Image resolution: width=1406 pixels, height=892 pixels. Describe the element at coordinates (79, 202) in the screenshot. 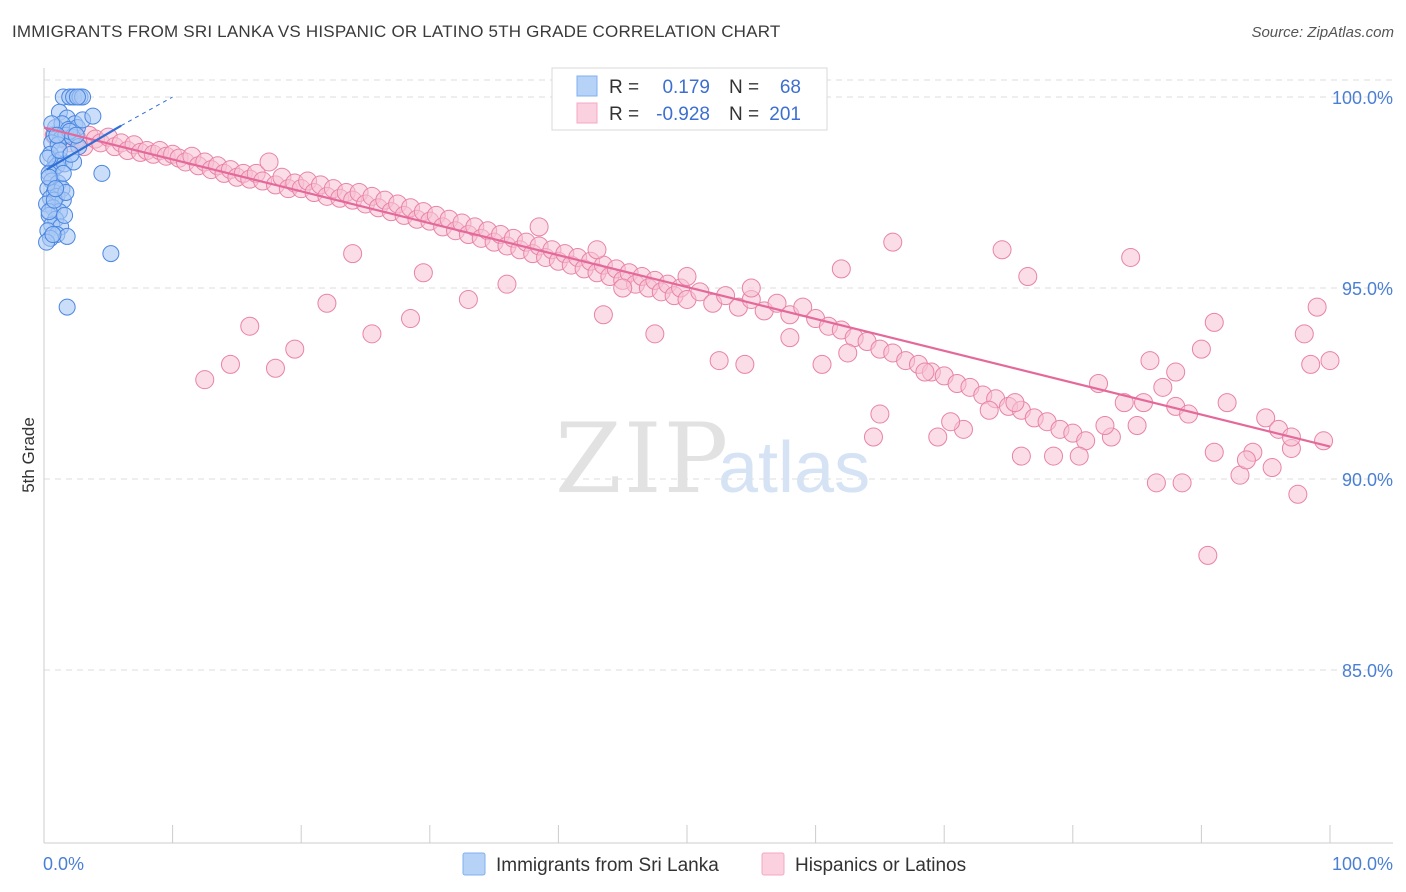

I see `series-sri-lanka-points` at that location.